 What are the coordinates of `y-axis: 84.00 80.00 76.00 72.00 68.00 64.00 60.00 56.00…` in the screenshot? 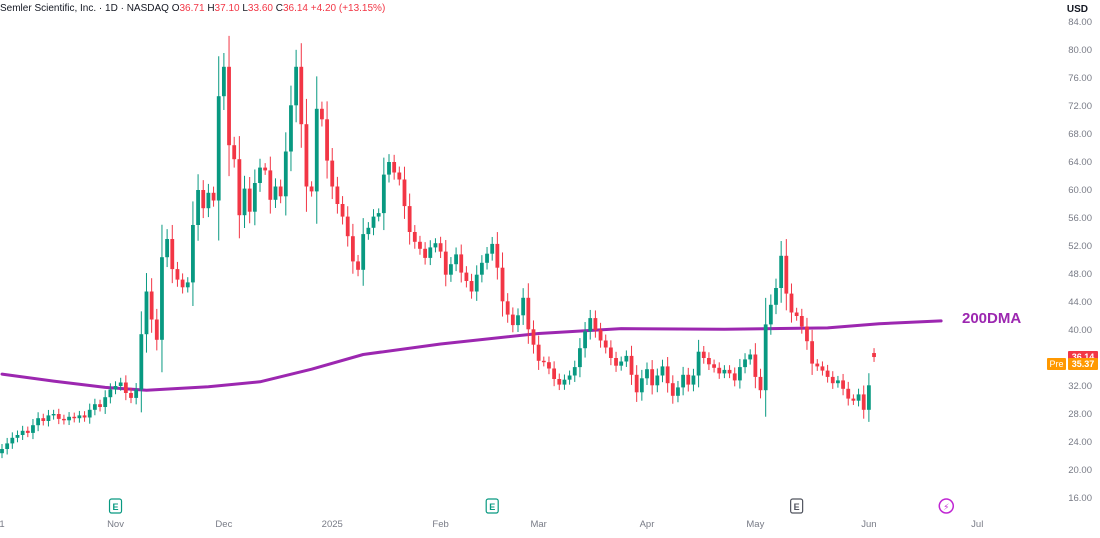 It's located at (1080, 260).